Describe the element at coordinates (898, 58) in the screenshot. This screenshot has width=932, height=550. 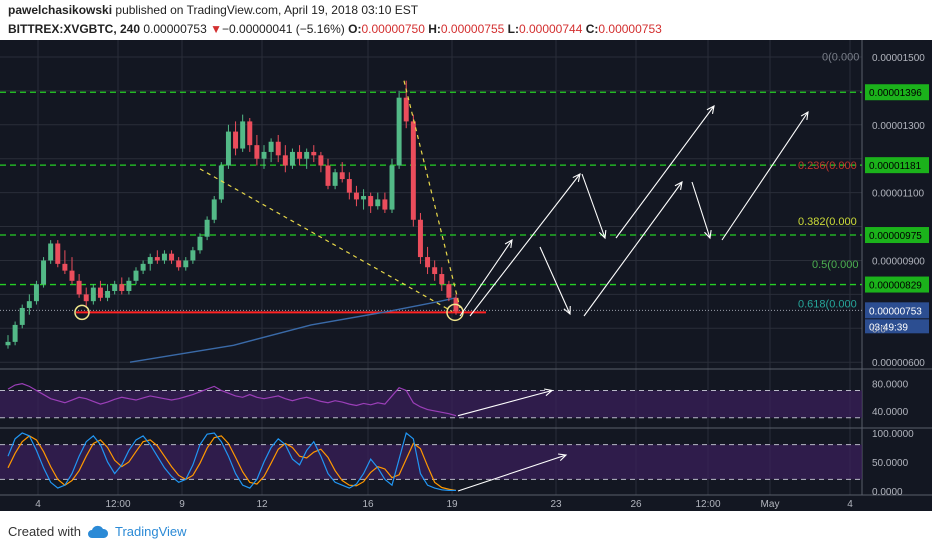
I see `y-tick-label: 0.00001500` at that location.